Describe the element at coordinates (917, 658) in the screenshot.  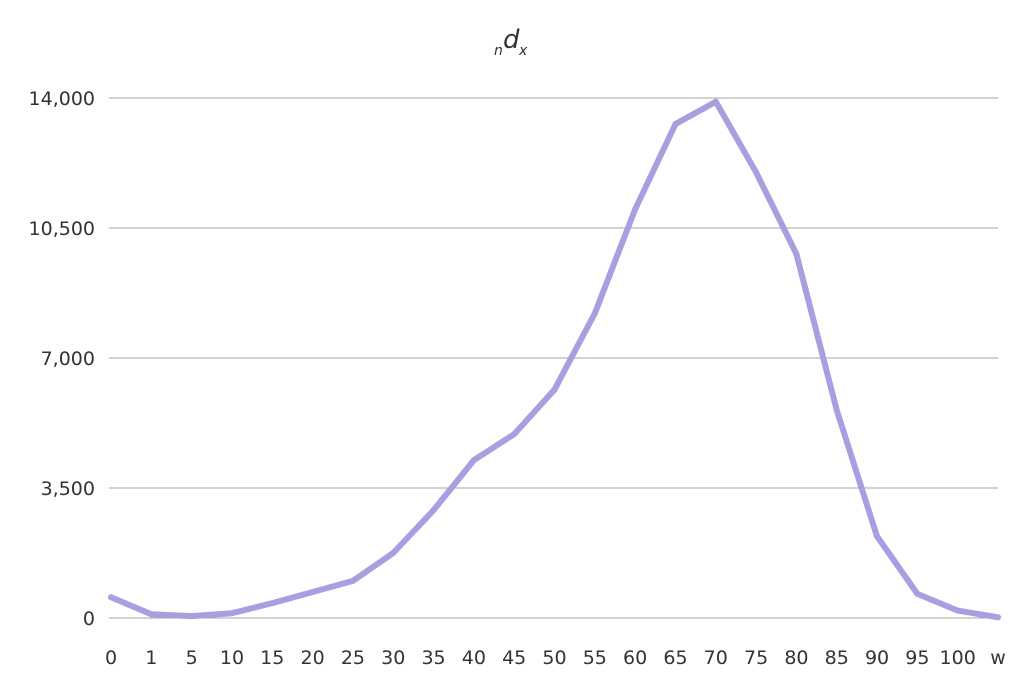
I see `x-tick-label: 95` at that location.